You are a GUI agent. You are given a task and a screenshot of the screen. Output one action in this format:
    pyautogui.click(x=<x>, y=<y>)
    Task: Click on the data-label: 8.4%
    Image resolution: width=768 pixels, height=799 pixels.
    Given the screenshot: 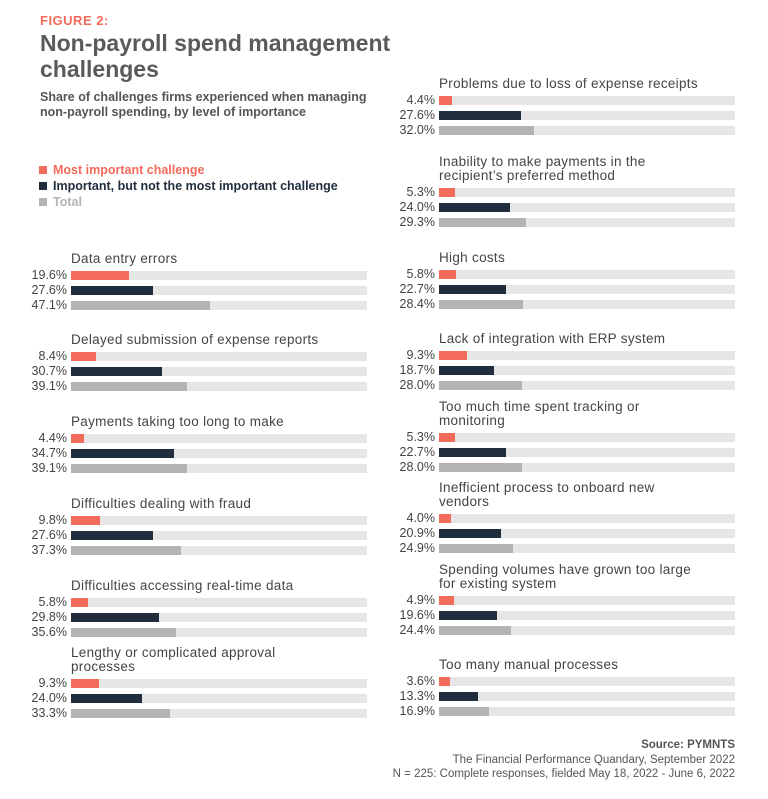 What is the action you would take?
    pyautogui.click(x=53, y=356)
    